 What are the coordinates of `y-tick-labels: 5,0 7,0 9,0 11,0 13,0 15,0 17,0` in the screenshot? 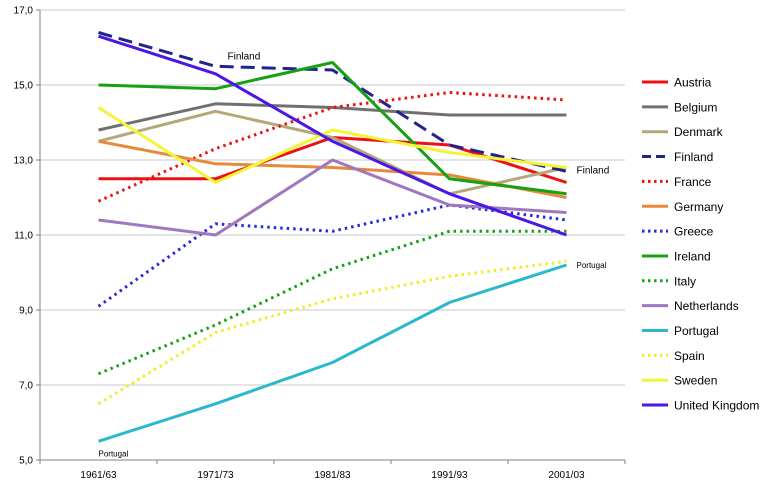 It's located at (24, 236).